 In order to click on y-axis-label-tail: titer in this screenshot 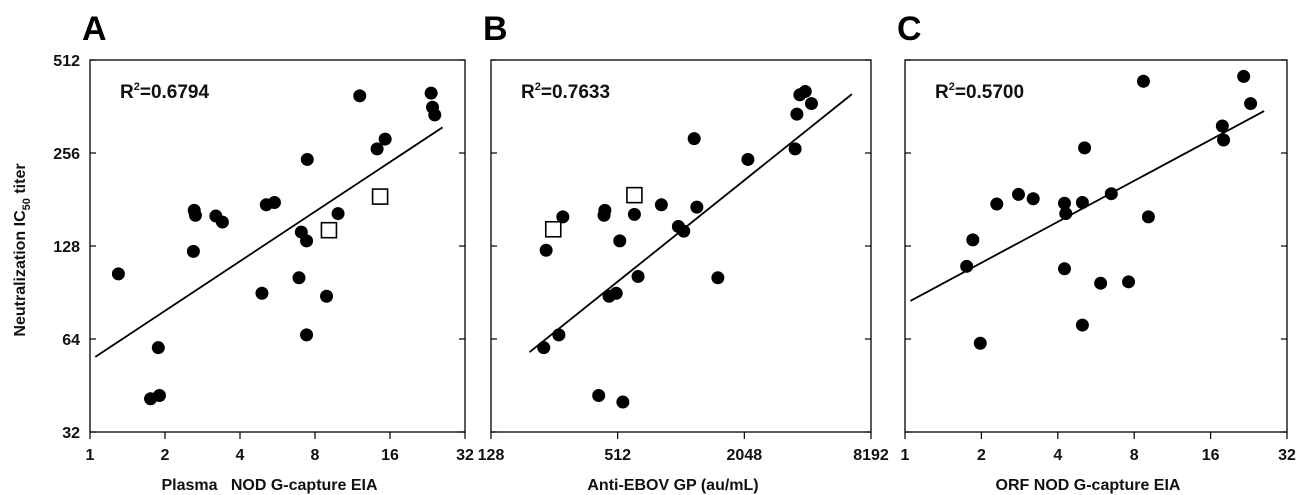, I will do `click(20, 180)`.